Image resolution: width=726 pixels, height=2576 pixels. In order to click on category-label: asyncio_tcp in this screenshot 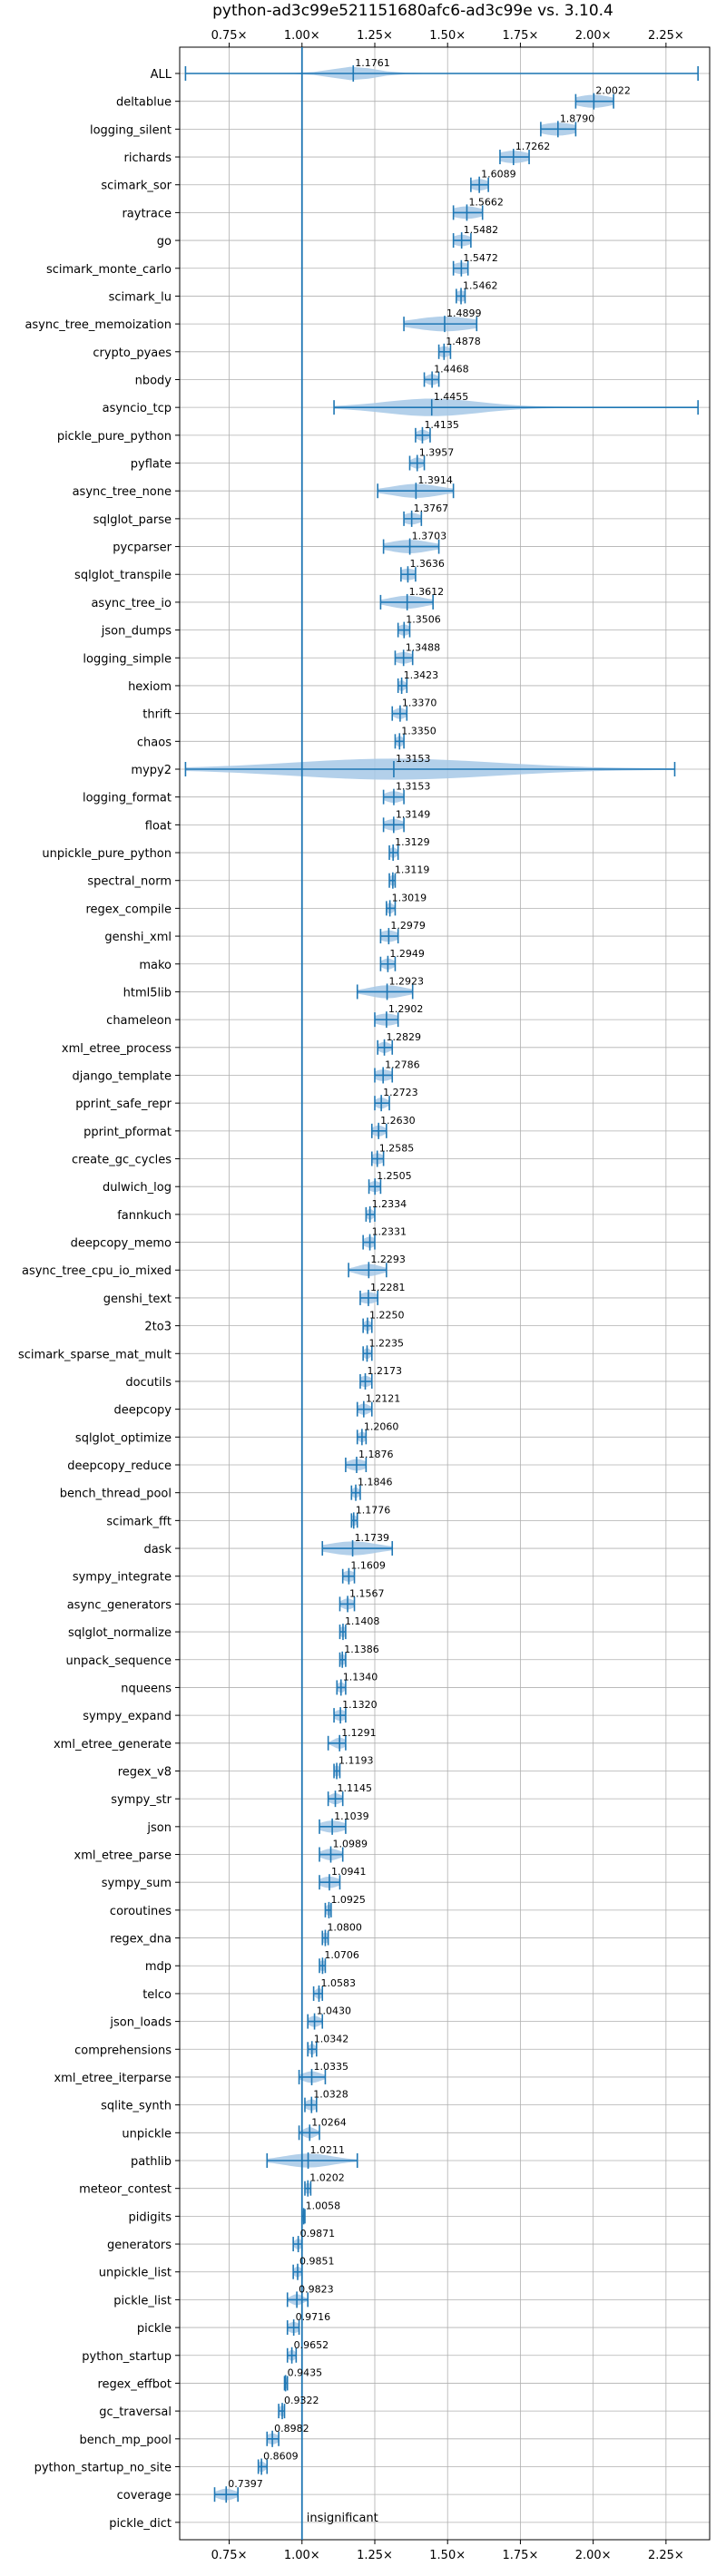, I will do `click(137, 408)`.